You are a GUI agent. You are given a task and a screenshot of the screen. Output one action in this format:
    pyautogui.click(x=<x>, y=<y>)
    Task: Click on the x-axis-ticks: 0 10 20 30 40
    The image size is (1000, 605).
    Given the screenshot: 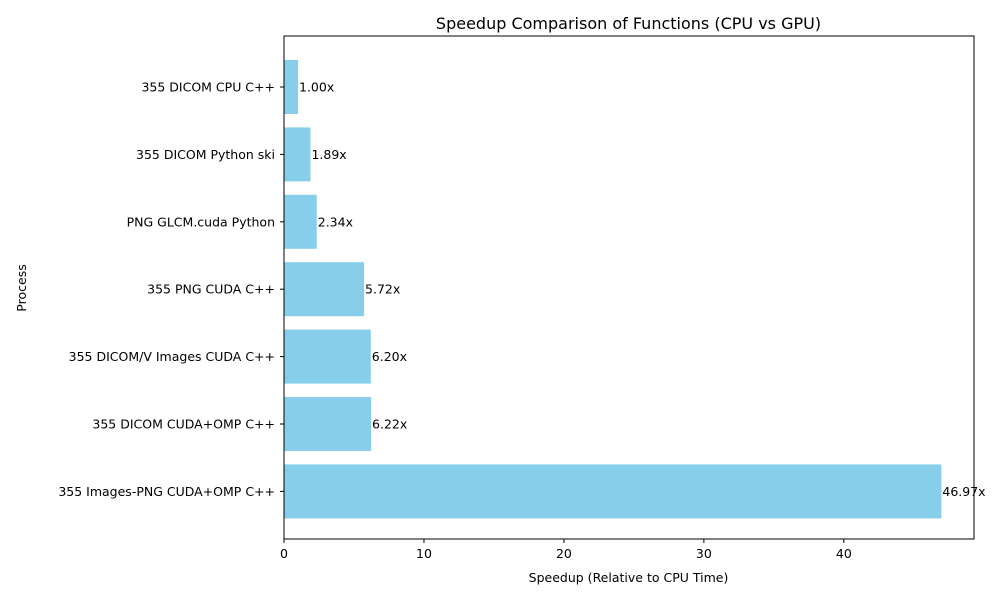 What is the action you would take?
    pyautogui.click(x=566, y=550)
    